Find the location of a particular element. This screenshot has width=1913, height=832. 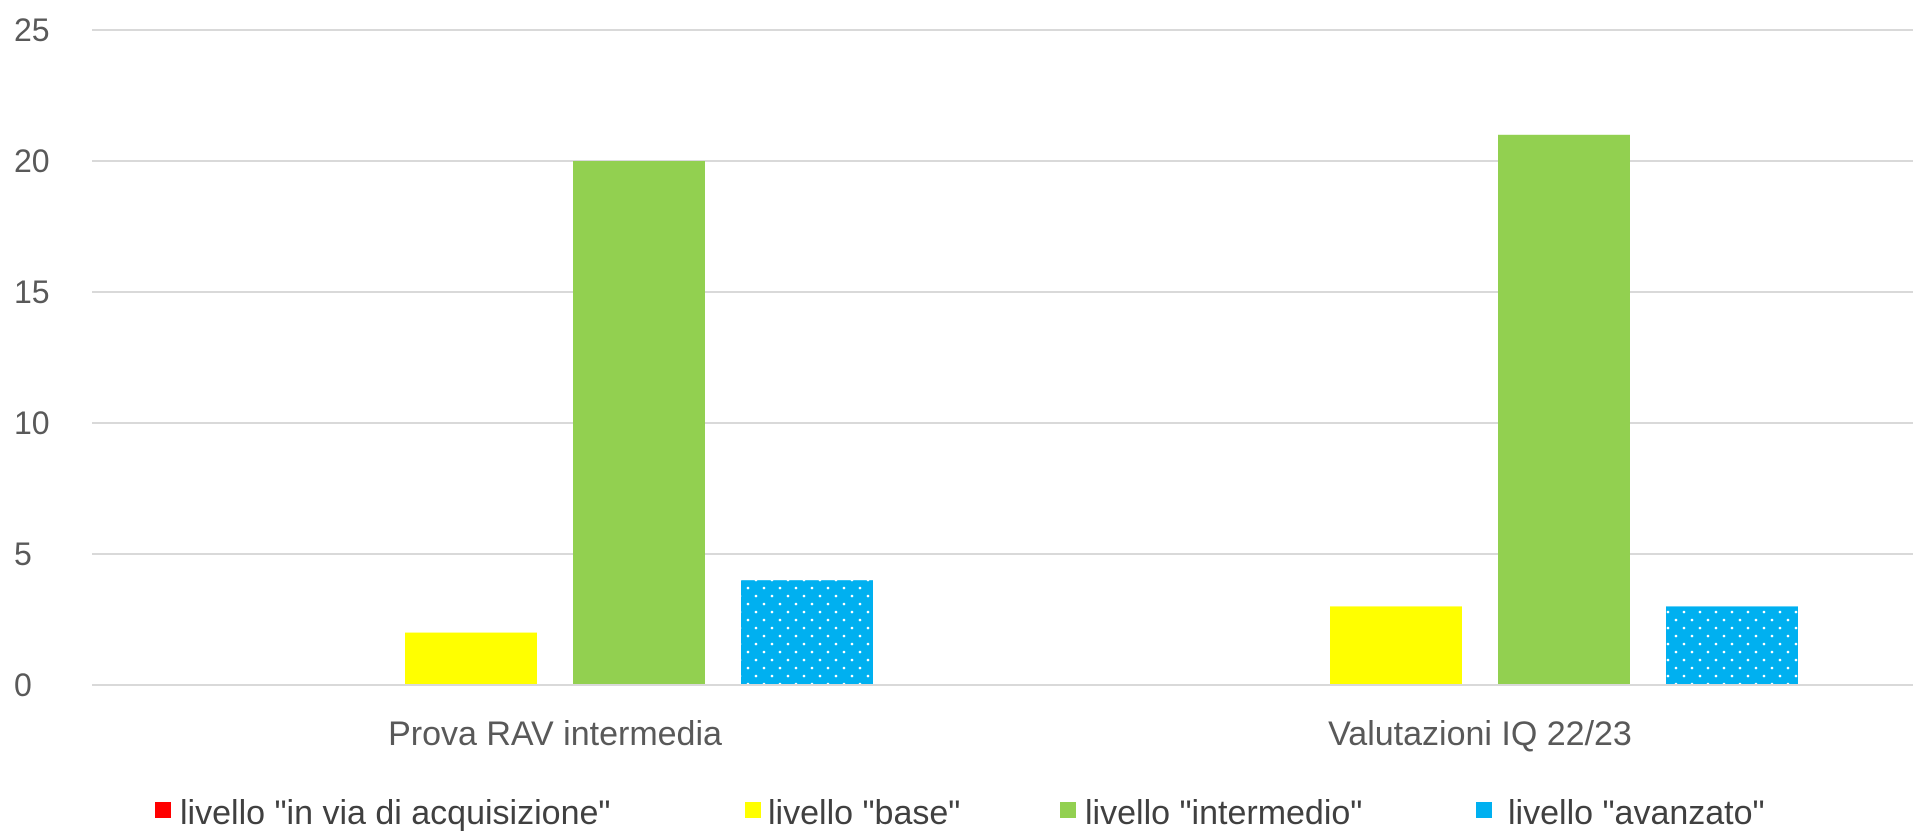

legend-item: livello "in via di acquisizione" is located at coordinates (382, 813).